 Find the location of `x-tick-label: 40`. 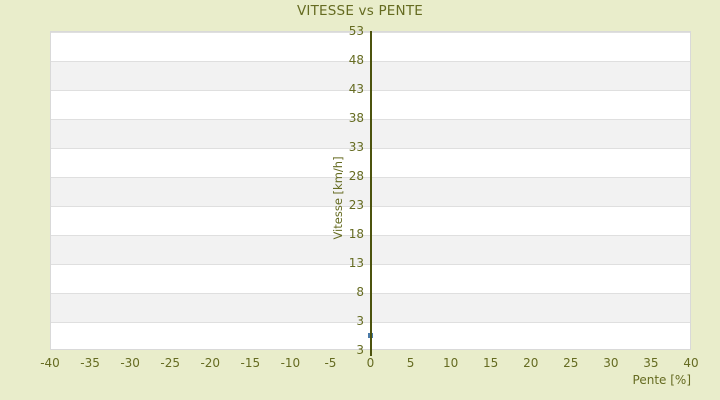

x-tick-label: 40 is located at coordinates (691, 363).